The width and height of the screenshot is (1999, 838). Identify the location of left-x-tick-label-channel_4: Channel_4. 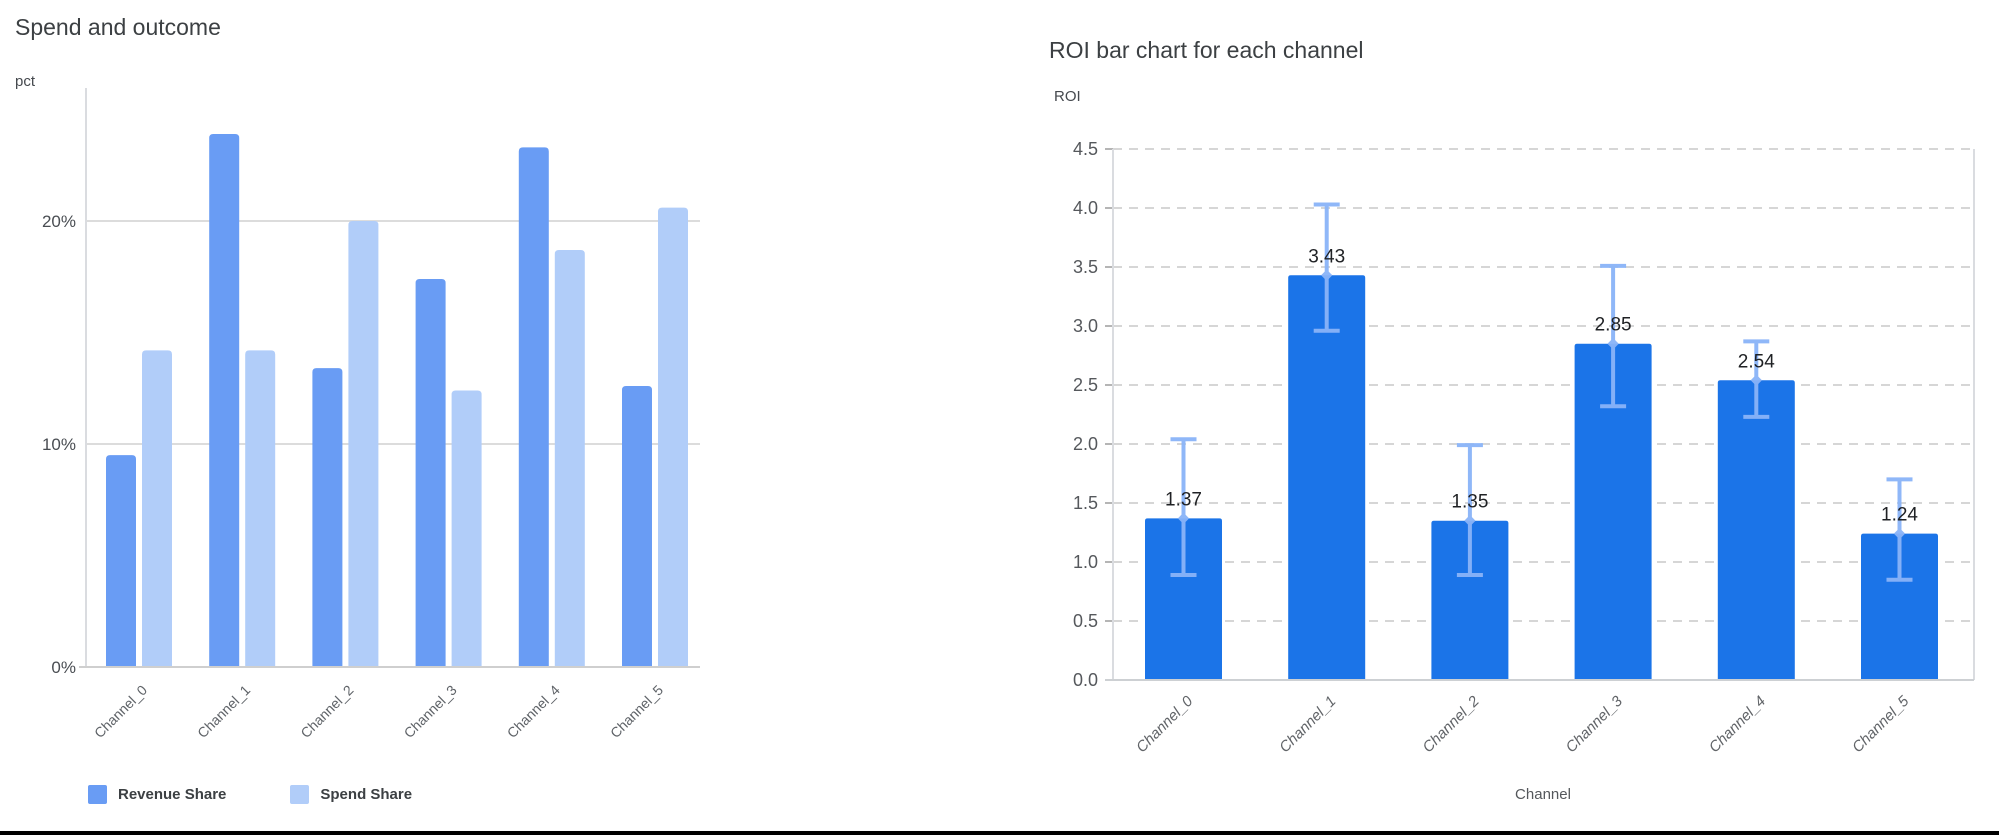
(533, 711).